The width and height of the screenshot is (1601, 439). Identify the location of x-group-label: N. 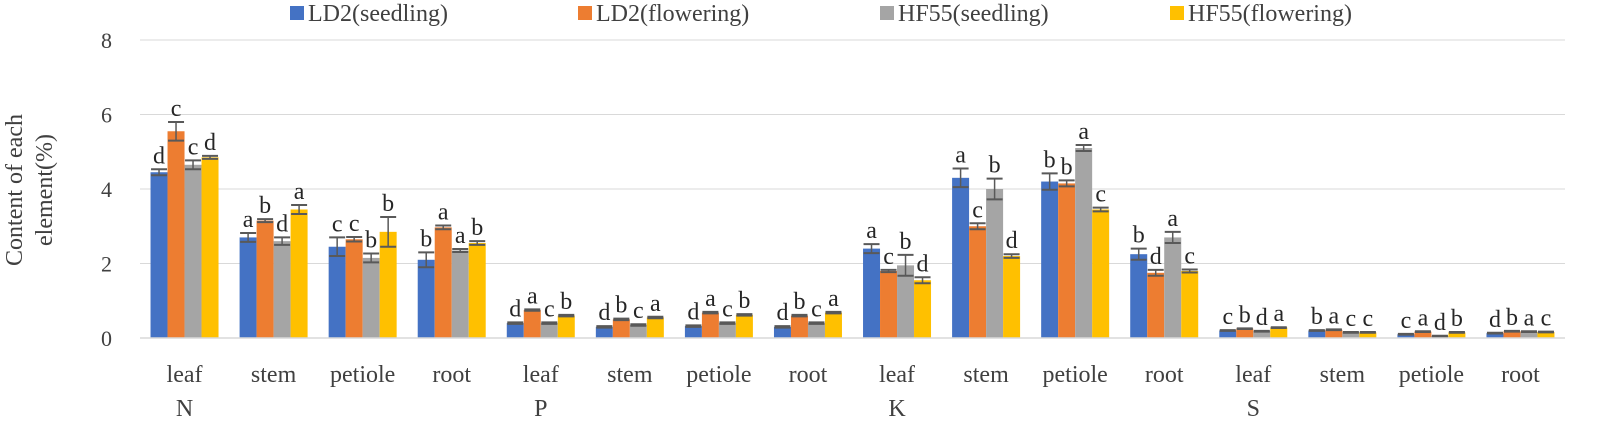
(184, 409).